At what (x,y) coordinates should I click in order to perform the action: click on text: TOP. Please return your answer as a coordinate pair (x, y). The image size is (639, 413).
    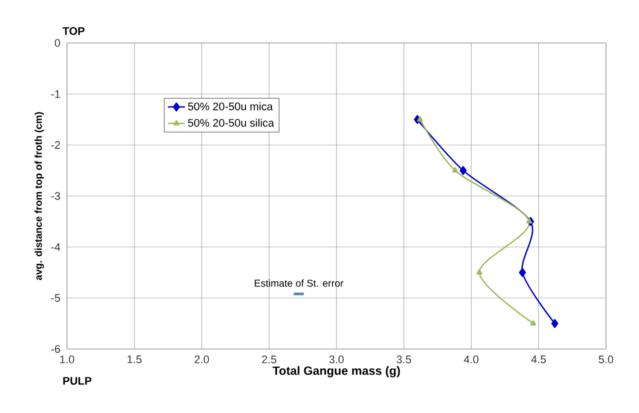
    Looking at the image, I should click on (73, 31).